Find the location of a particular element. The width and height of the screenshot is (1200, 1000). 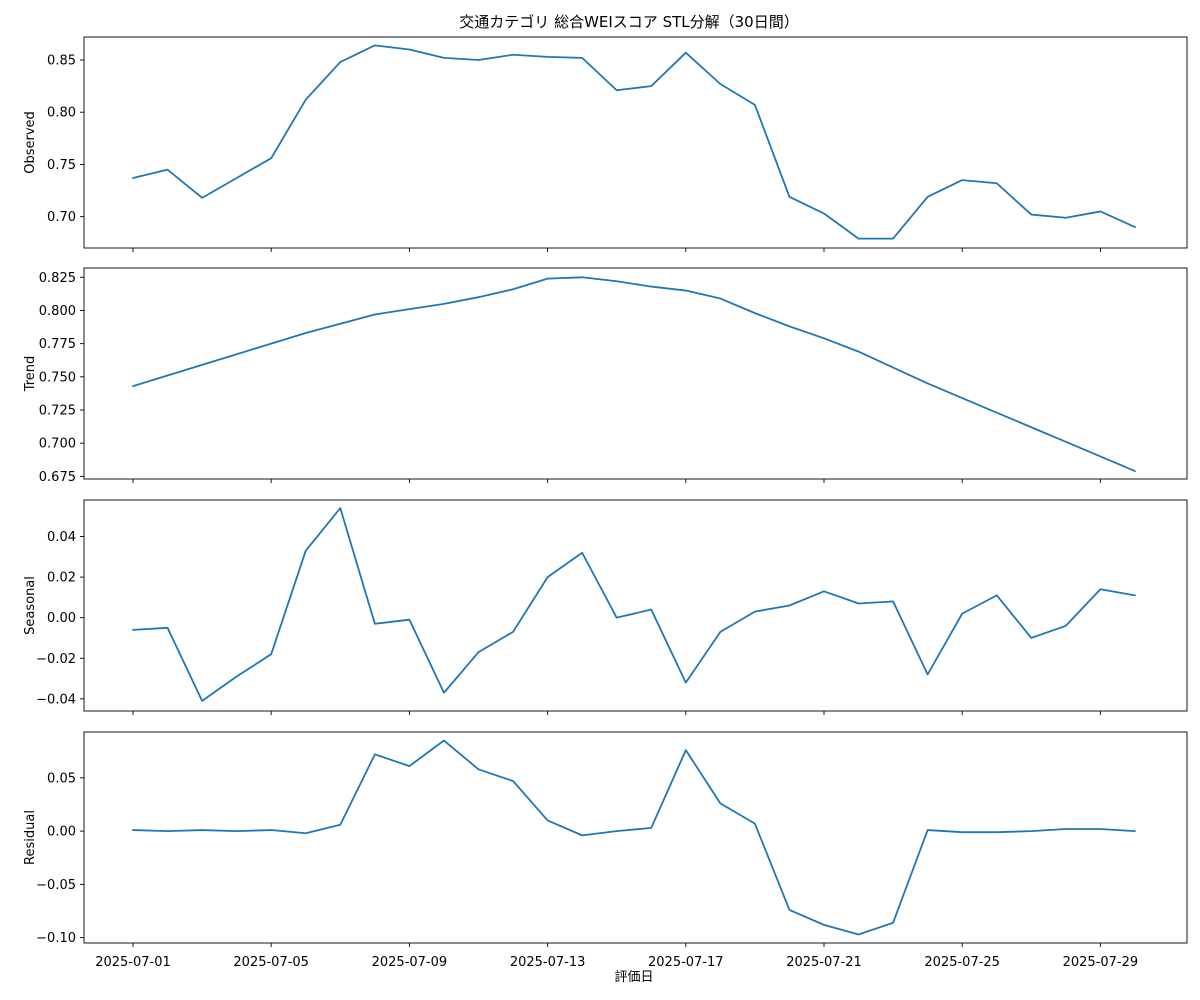

x-tick-label: 2025-07-05 is located at coordinates (271, 962).